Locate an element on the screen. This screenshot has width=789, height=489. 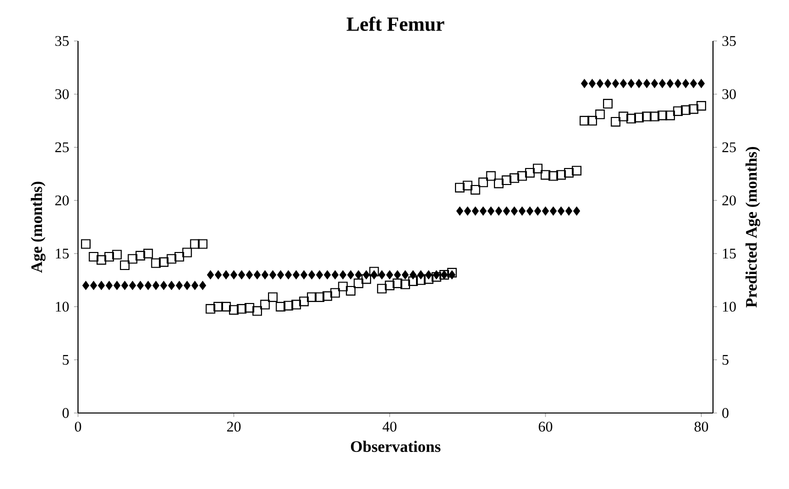
y2-tick-label: 10 is located at coordinates (729, 307).